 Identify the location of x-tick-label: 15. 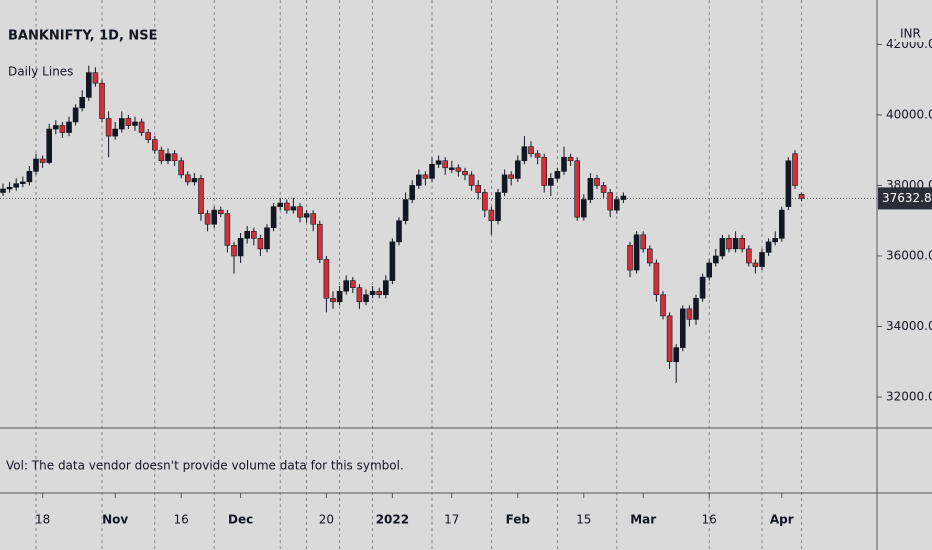
(583, 520).